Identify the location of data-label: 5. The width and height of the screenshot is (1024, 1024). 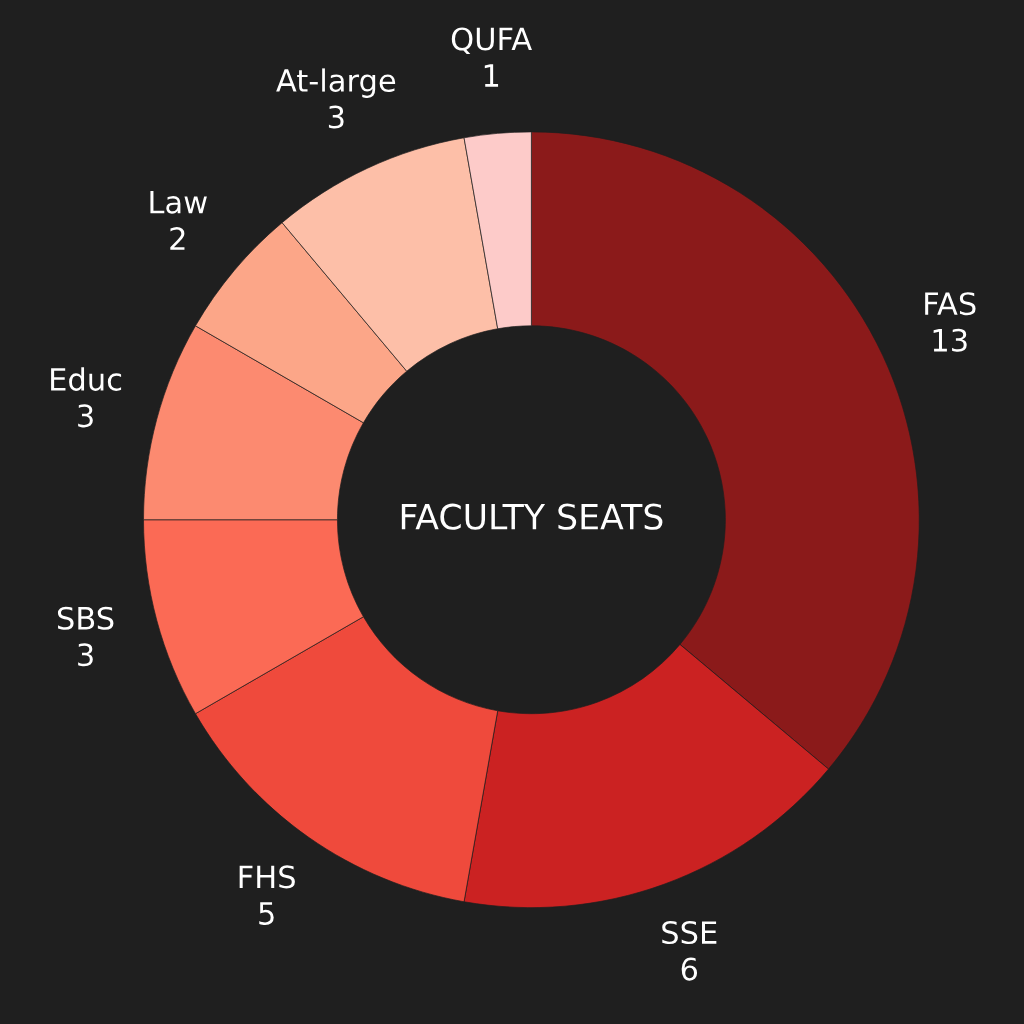
(266, 913).